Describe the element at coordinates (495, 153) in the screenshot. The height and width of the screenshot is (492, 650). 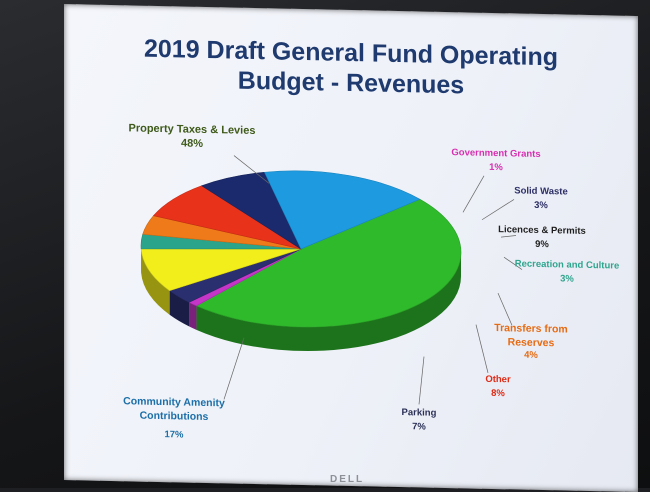
I see `slice-label-1: Government Grants` at that location.